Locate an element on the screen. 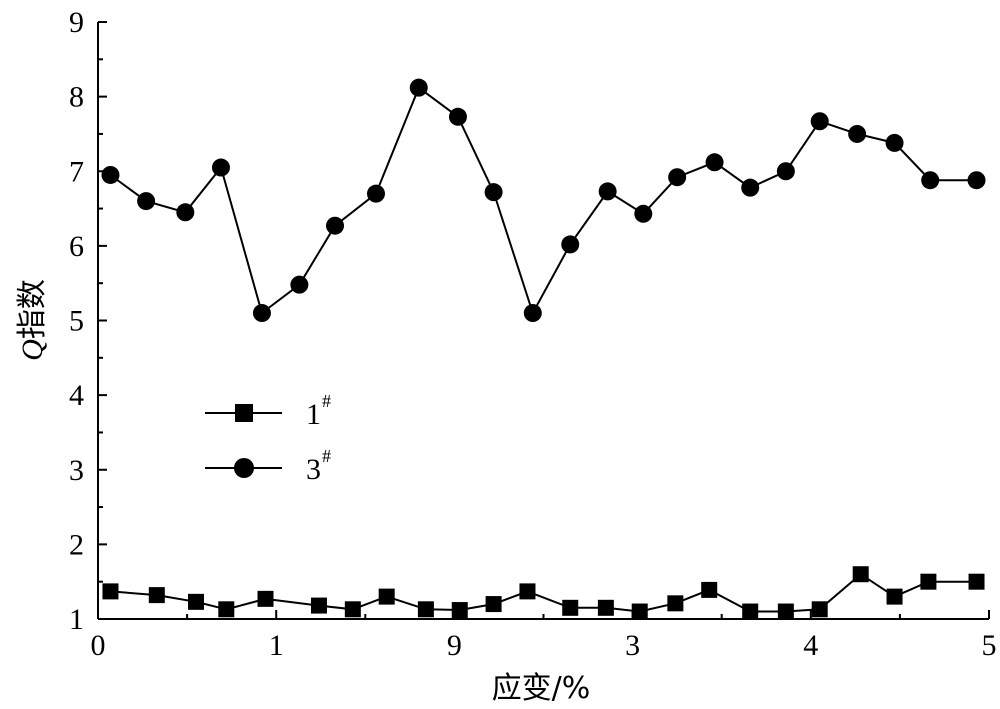  legend-sup-1: # is located at coordinates (326, 401).